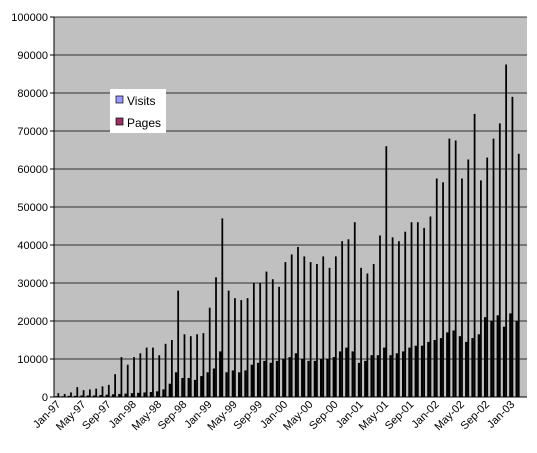 The width and height of the screenshot is (537, 453). I want to click on x-tick-label: Sep-97, so click(97, 416).